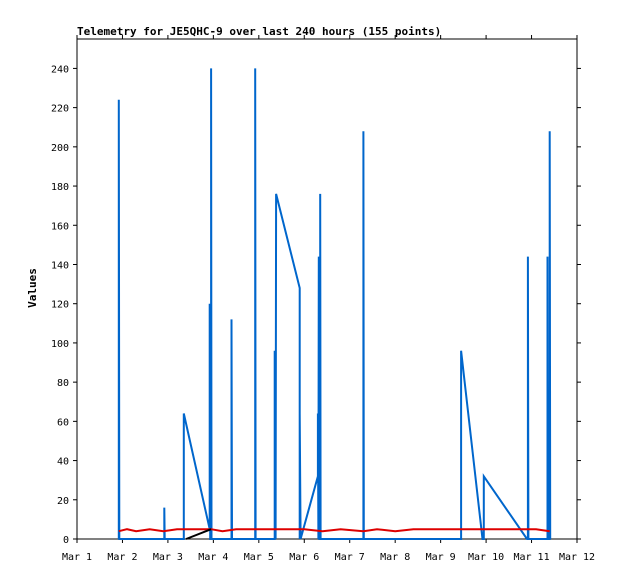 This screenshot has height=579, width=618. Describe the element at coordinates (32, 288) in the screenshot. I see `y-axis-label: Values` at that location.